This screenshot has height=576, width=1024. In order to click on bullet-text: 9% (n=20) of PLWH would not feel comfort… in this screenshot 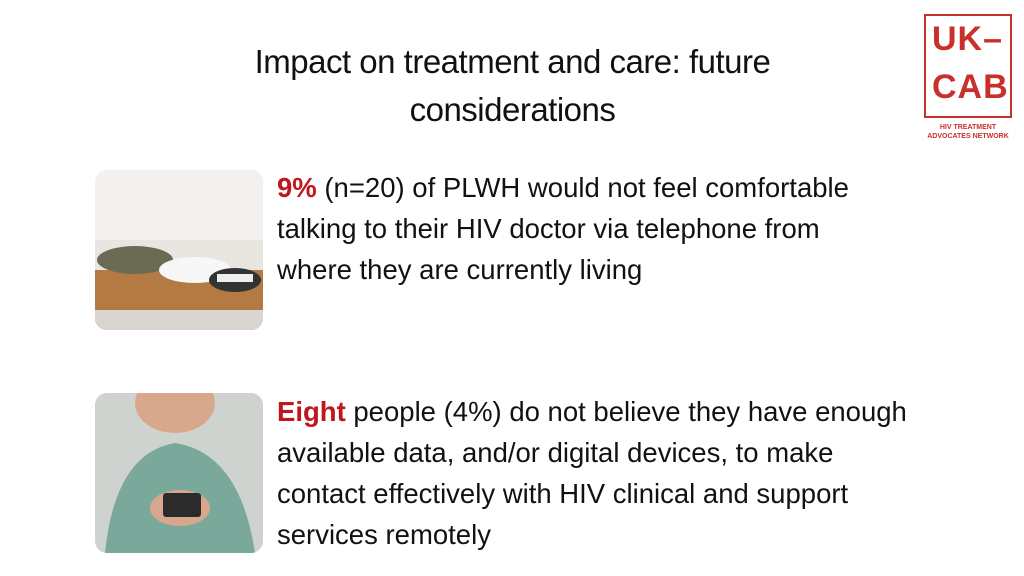, I will do `click(577, 228)`.